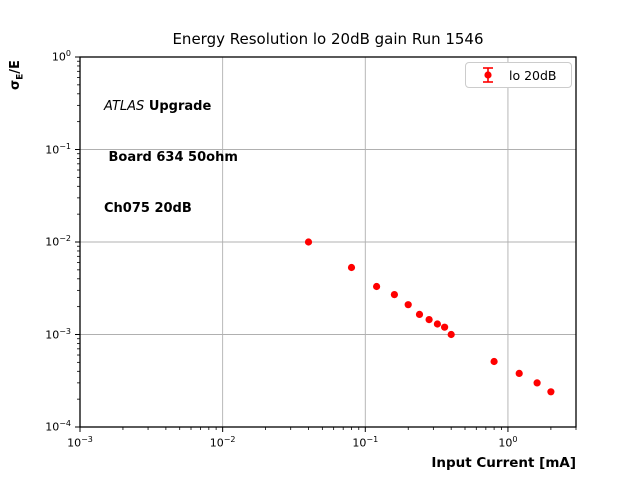 This screenshot has width=640, height=480. I want to click on legend-box: lo 20dB, so click(518, 75).